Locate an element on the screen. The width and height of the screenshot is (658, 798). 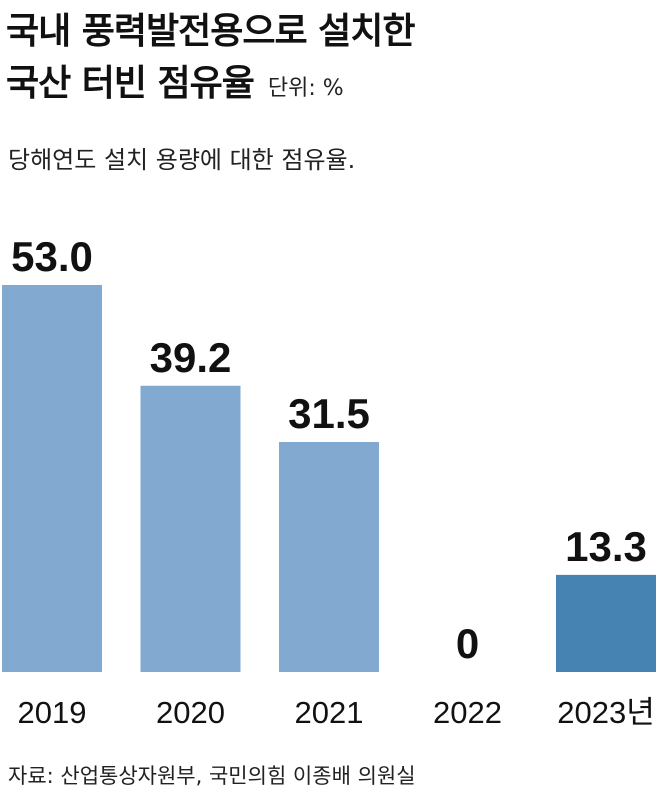
x-tick-label-2023: 2023년 is located at coordinates (605, 712).